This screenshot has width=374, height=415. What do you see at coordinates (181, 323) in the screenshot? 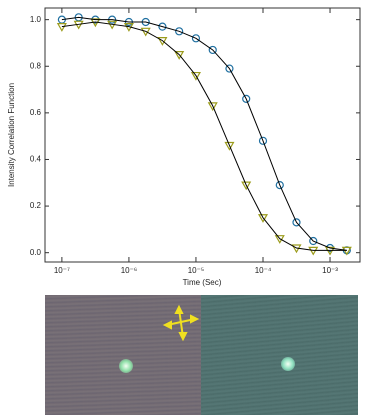
I see `polarization-arrows` at bounding box center [181, 323].